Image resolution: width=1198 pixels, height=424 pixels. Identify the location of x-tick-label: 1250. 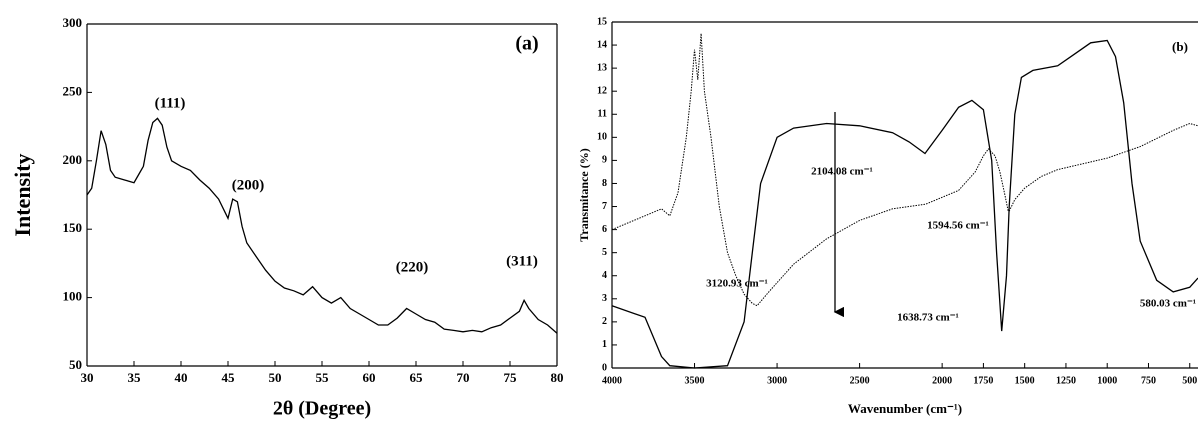
(1066, 380).